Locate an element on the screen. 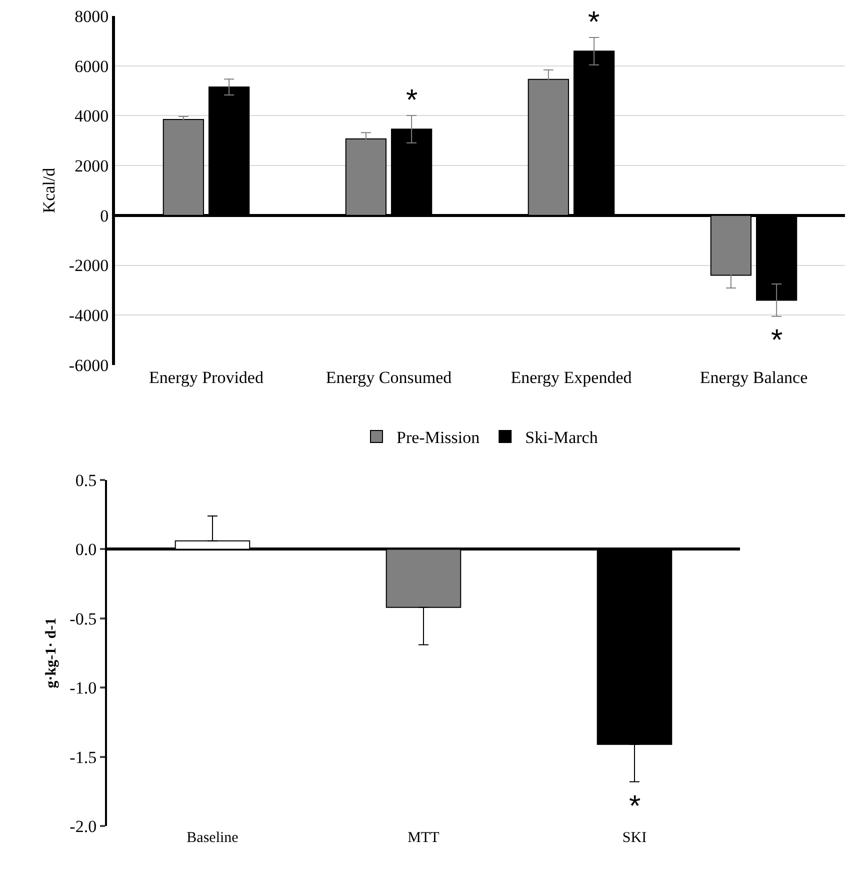  legend-label: Ski-March is located at coordinates (561, 438).